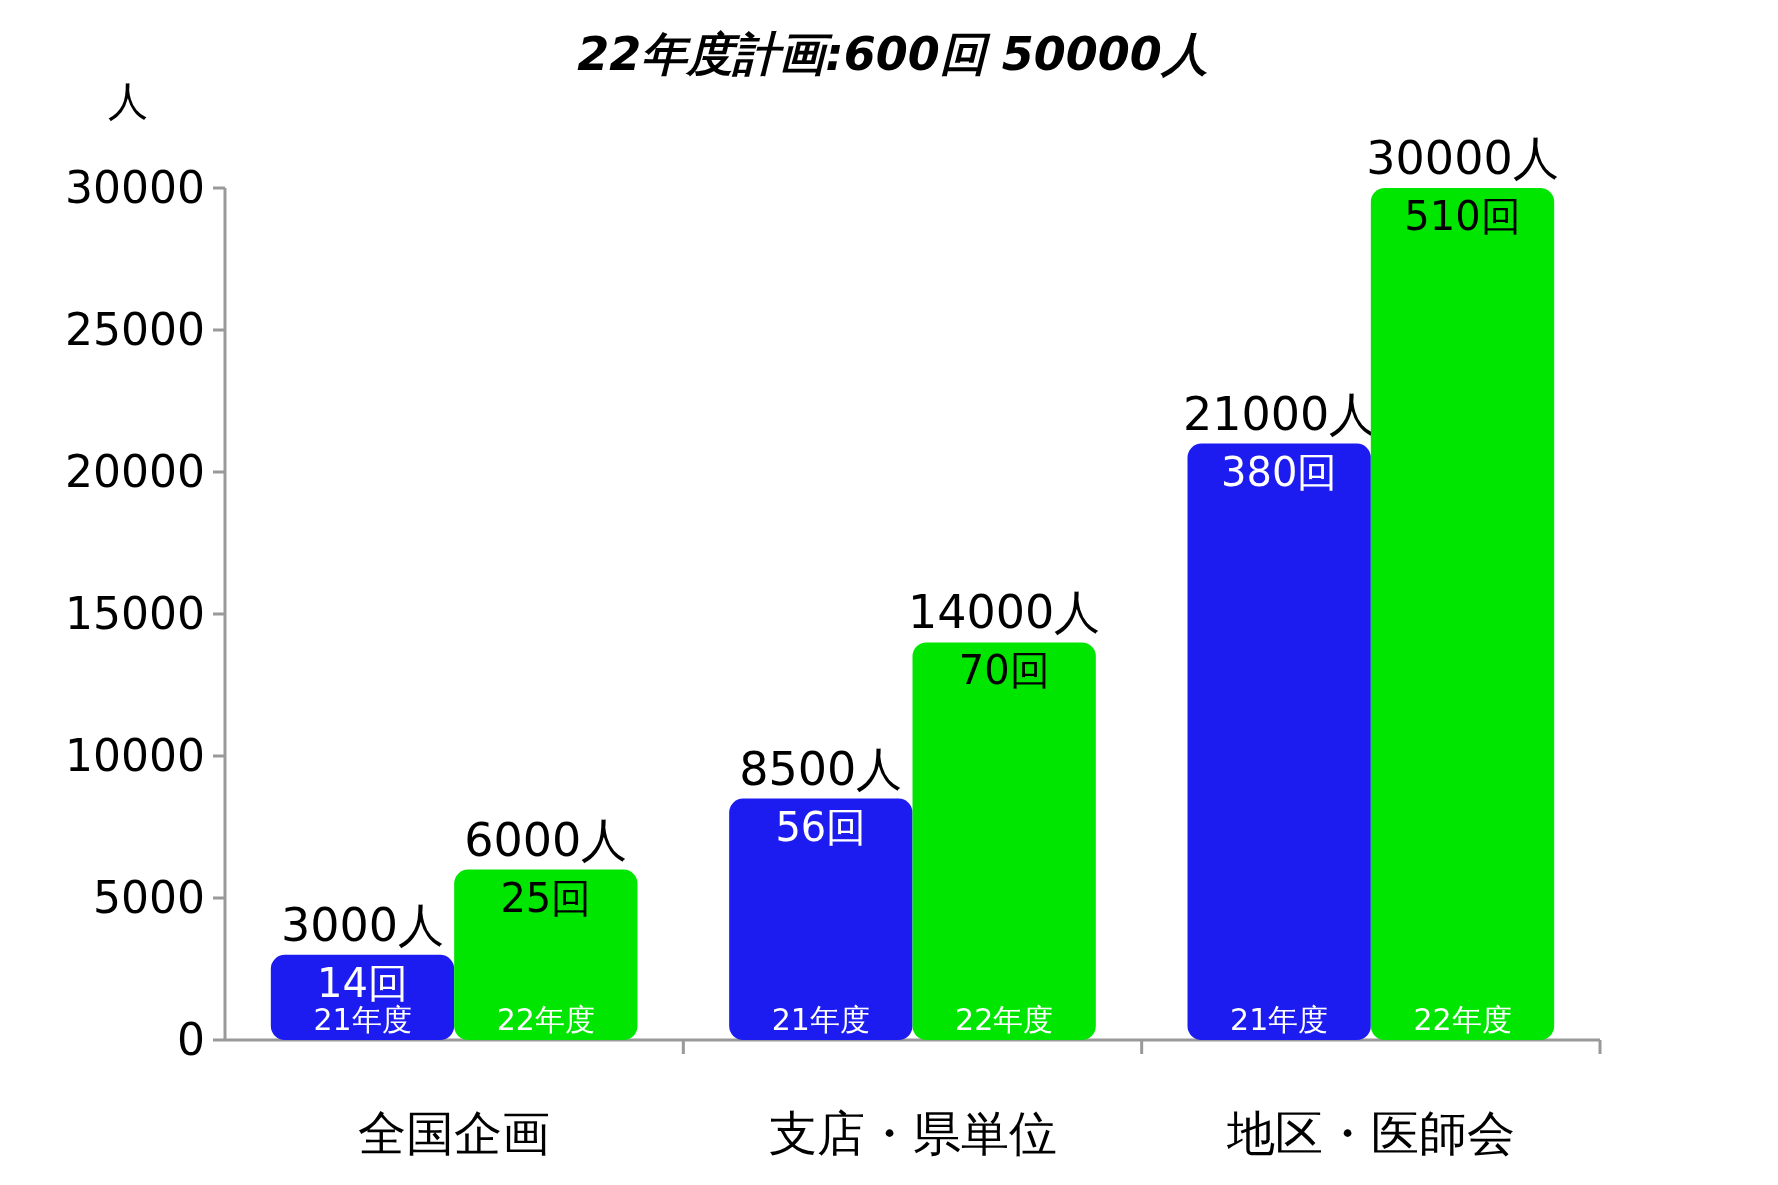 The image size is (1778, 1185). Describe the element at coordinates (1462, 216) in the screenshot. I see `annotation: 510回` at that location.